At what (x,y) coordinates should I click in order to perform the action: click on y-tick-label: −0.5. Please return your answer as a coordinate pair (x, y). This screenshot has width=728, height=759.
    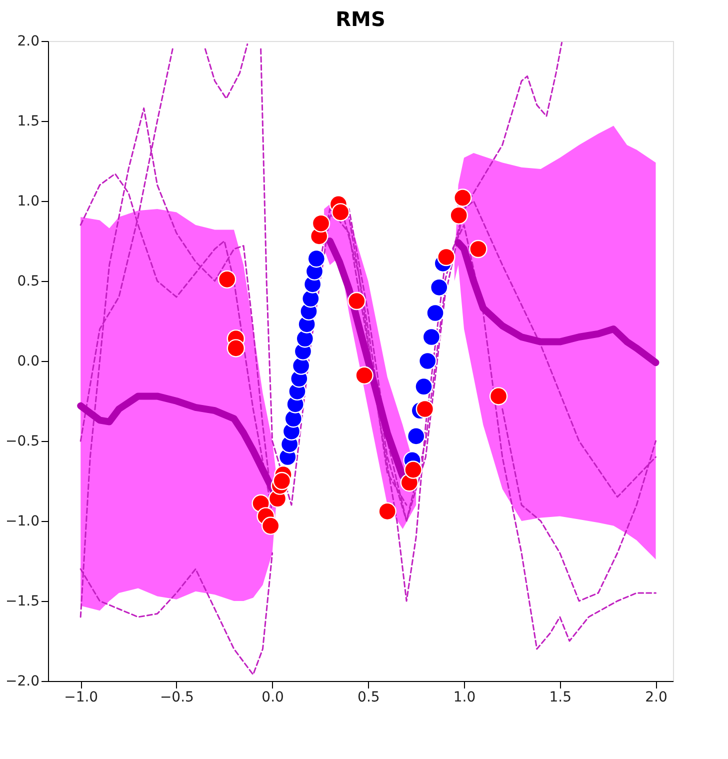
    Looking at the image, I should click on (23, 442).